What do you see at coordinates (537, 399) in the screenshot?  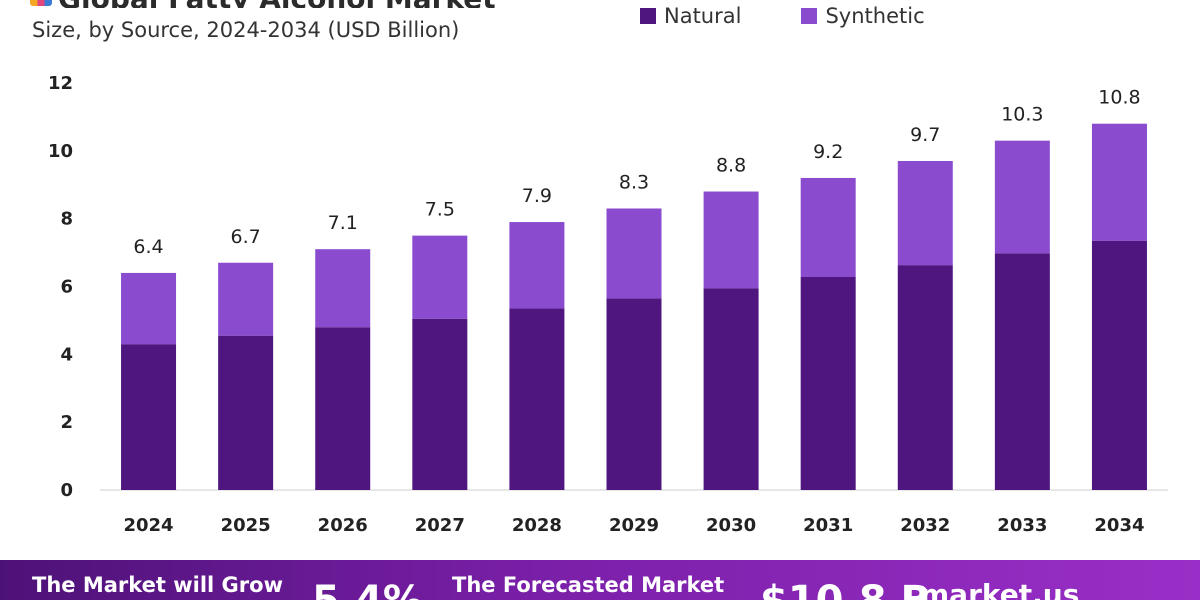 I see `bar-natural-2028` at bounding box center [537, 399].